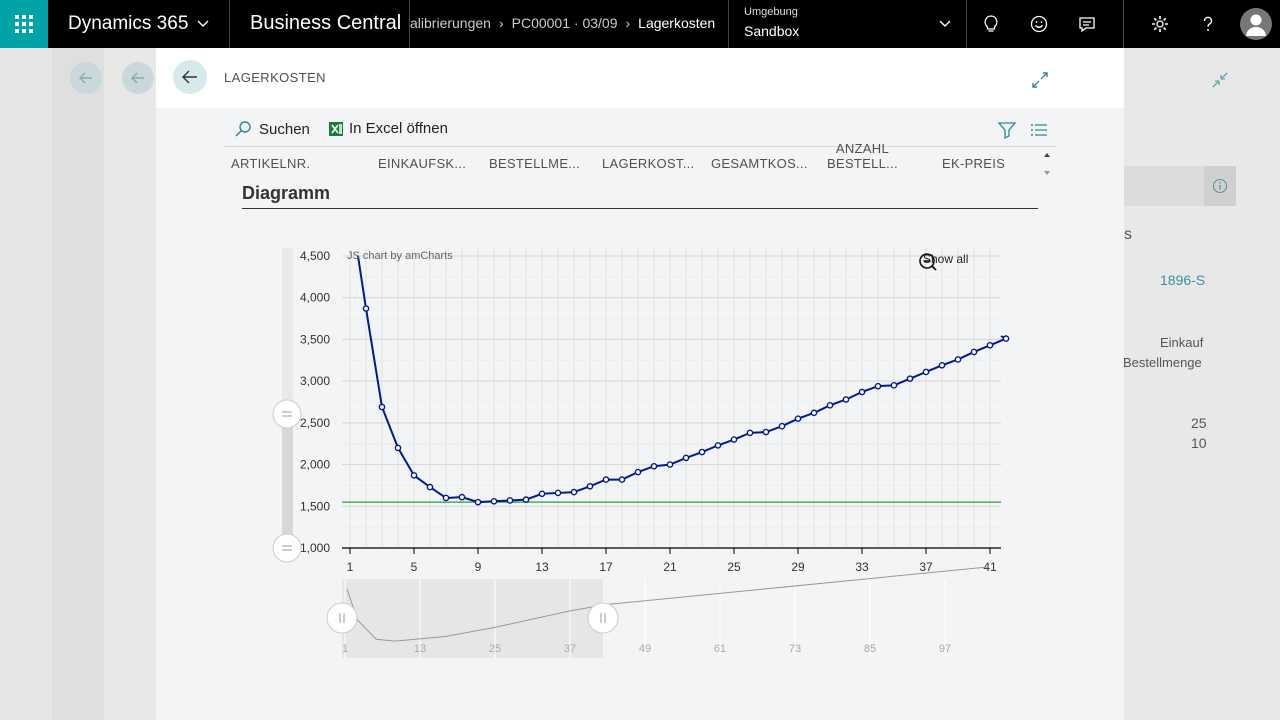  I want to click on x-axis-tick-label: 17, so click(606, 567).